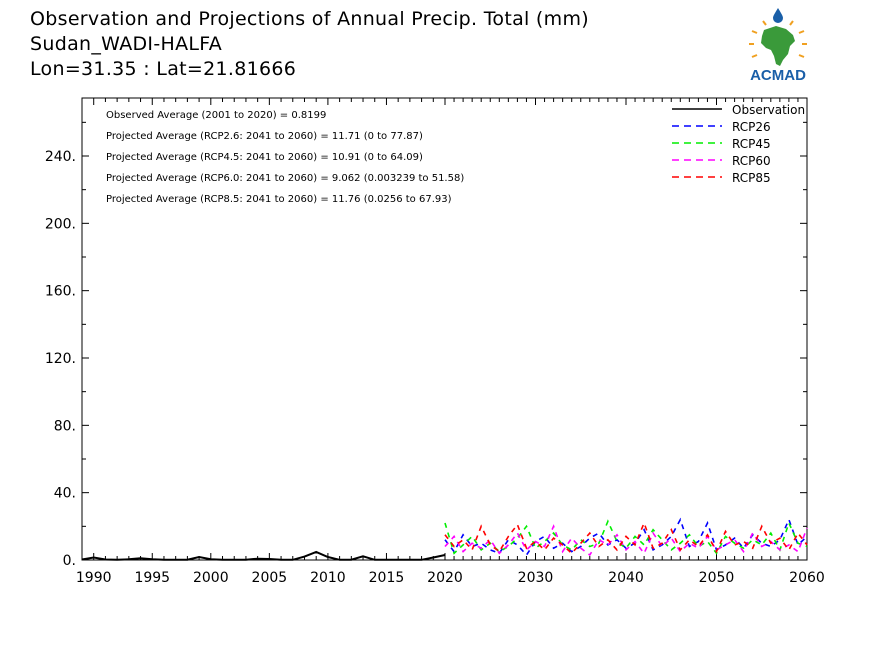  I want to click on y-tick-labels: 0. 40. 80. 120. 160. 200. 240., so click(60, 359).